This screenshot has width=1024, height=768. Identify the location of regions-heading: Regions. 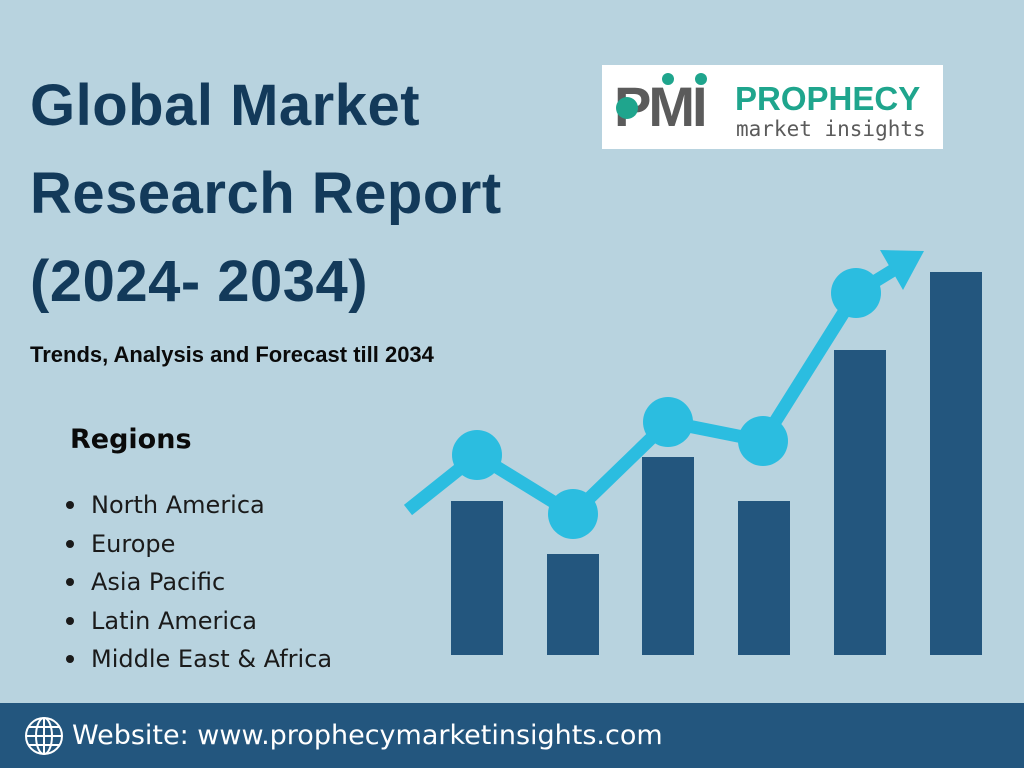
(131, 439).